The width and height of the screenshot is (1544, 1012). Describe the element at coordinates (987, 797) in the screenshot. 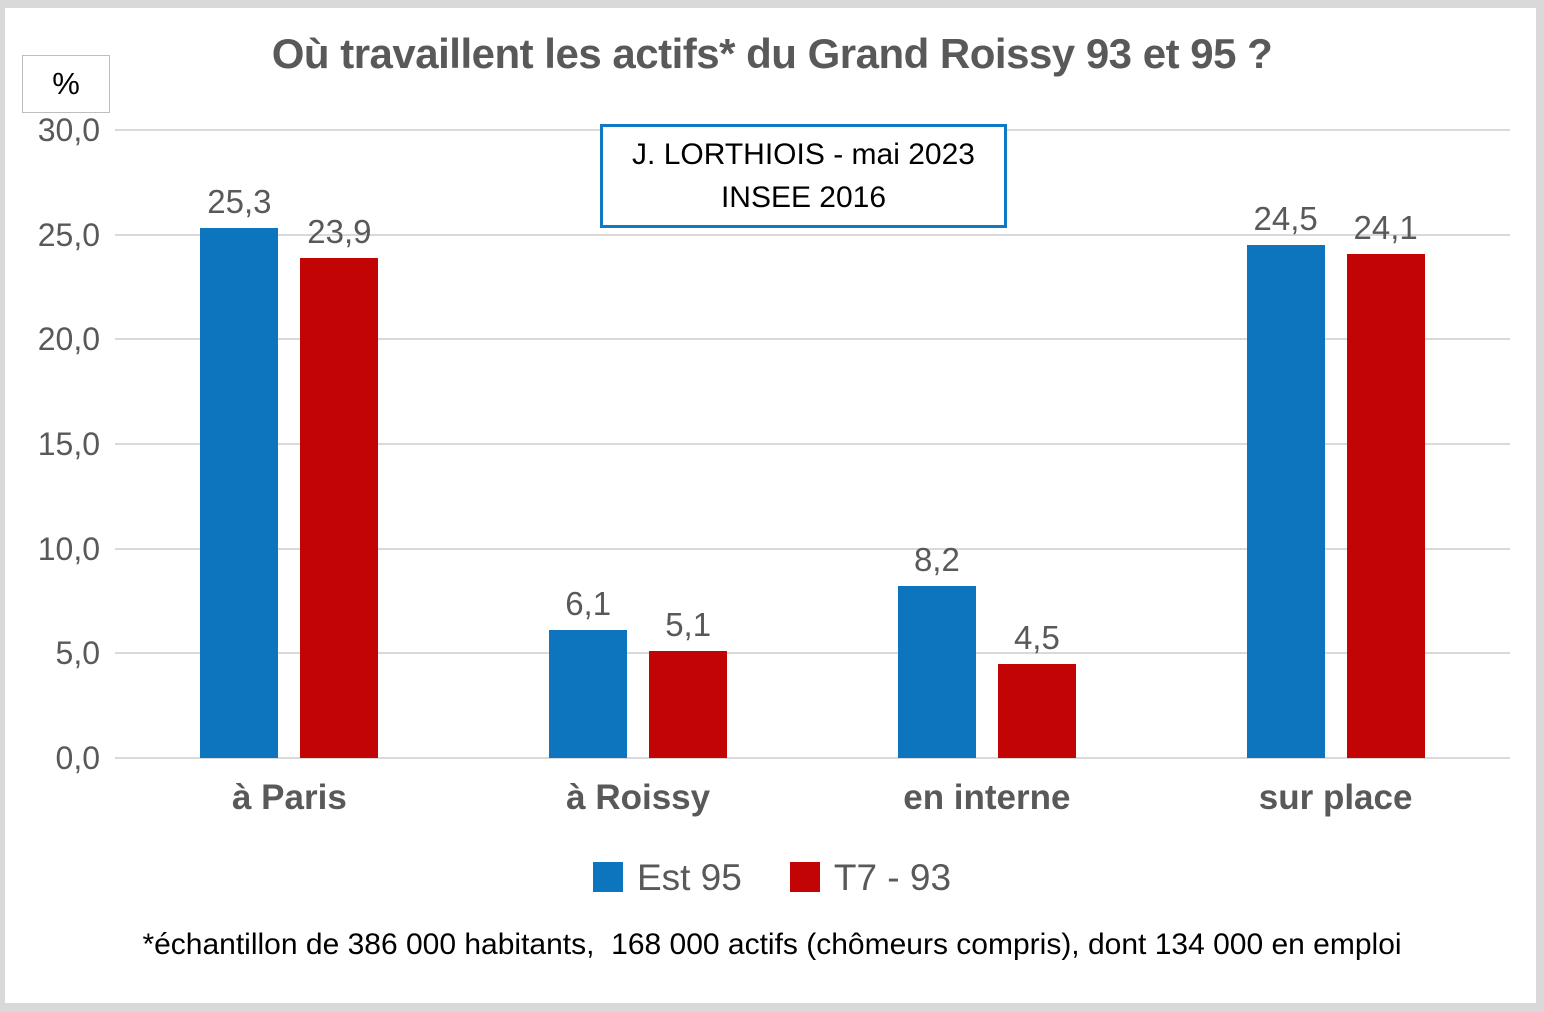

I see `category-label: en interne` at that location.